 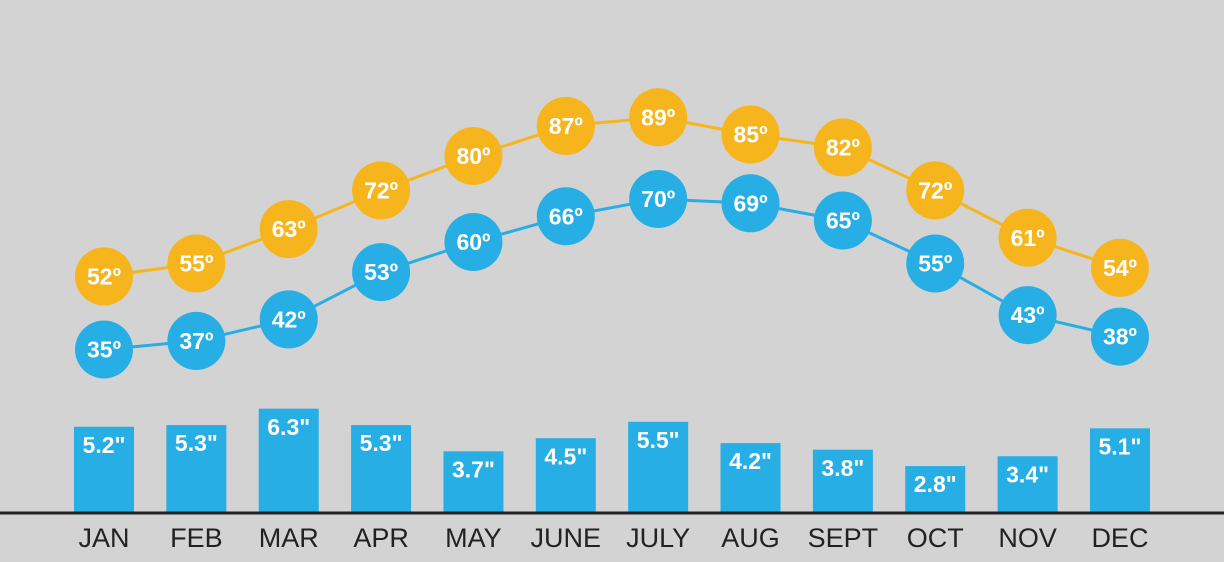 I want to click on x-tick-label: MAR, so click(x=289, y=538).